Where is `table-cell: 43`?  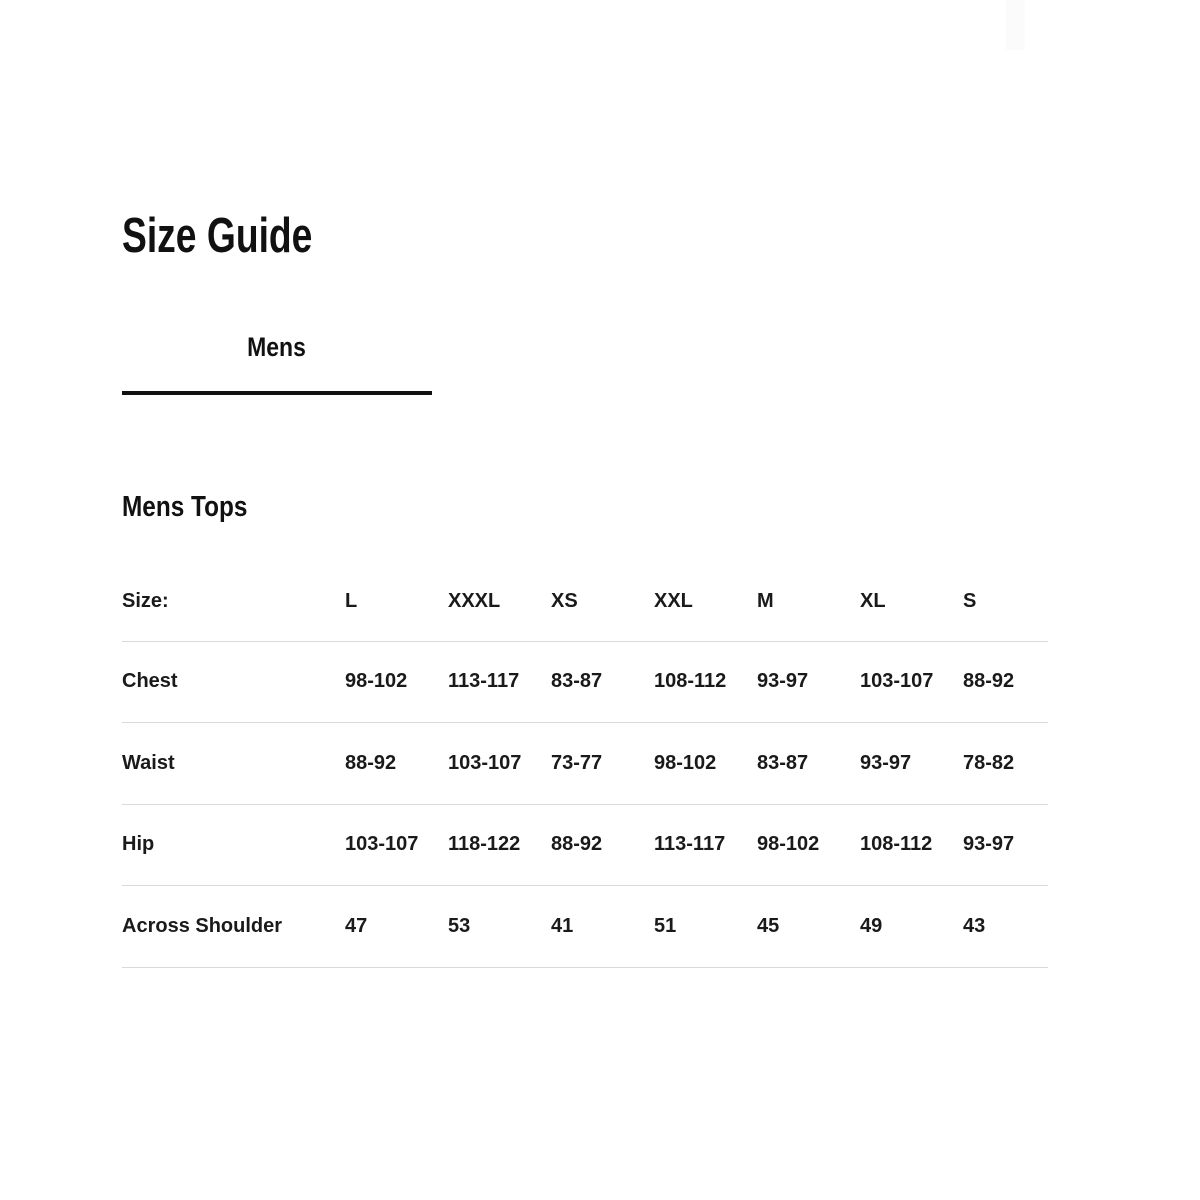
table-cell: 43 is located at coordinates (1005, 926).